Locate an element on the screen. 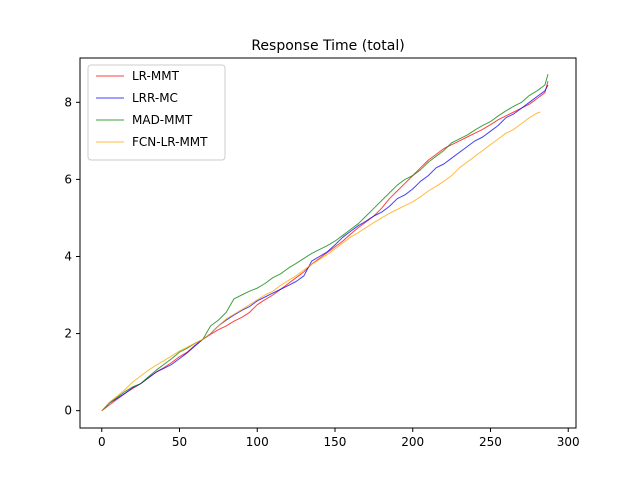 The height and width of the screenshot is (484, 640). x-tick-label: 250 is located at coordinates (490, 442).